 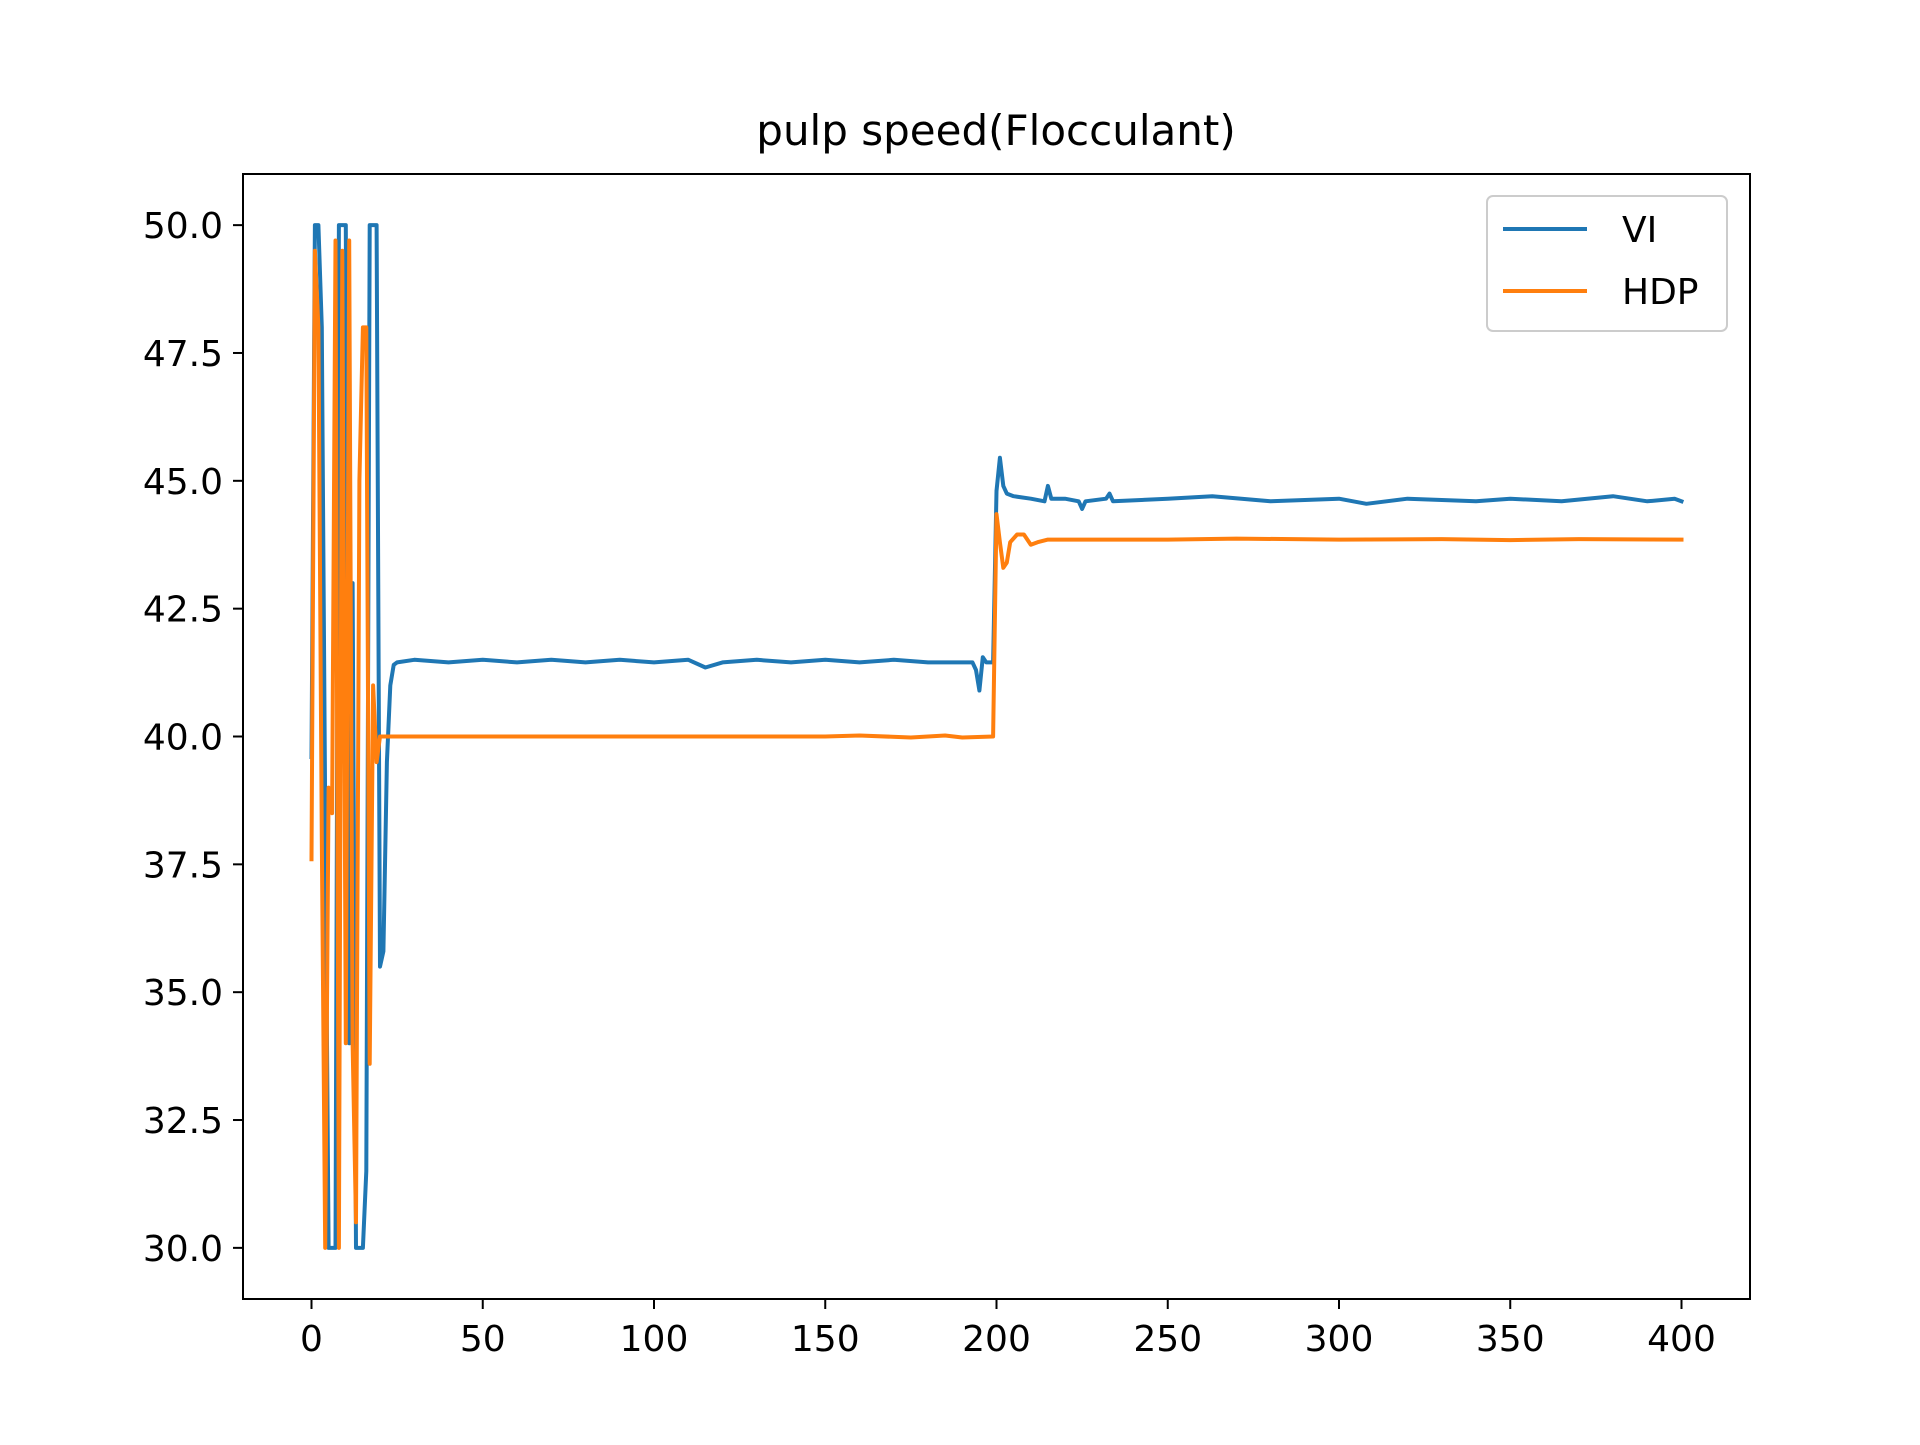 I want to click on x-tick-label: 350, so click(x=1510, y=1339).